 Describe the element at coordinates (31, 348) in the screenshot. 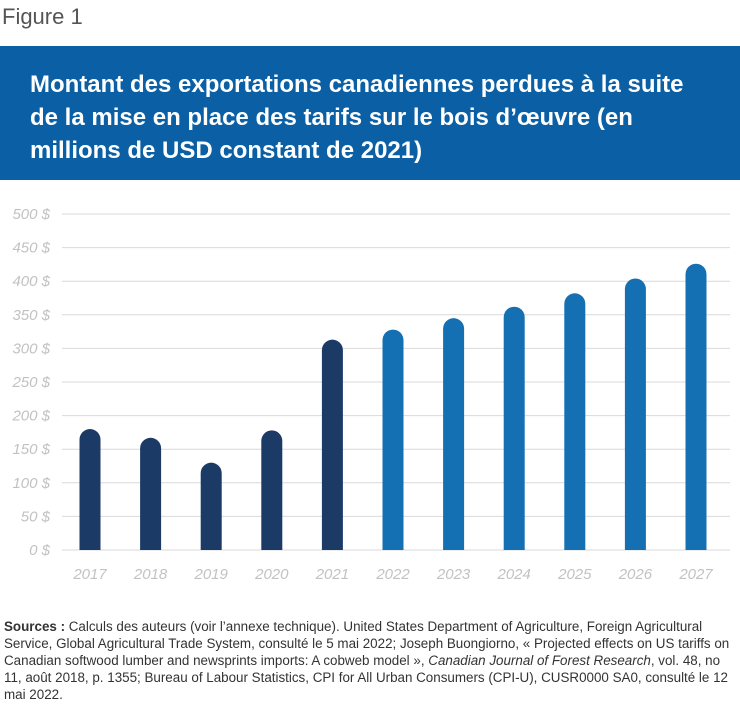

I see `y-tick-label: 300 $` at that location.